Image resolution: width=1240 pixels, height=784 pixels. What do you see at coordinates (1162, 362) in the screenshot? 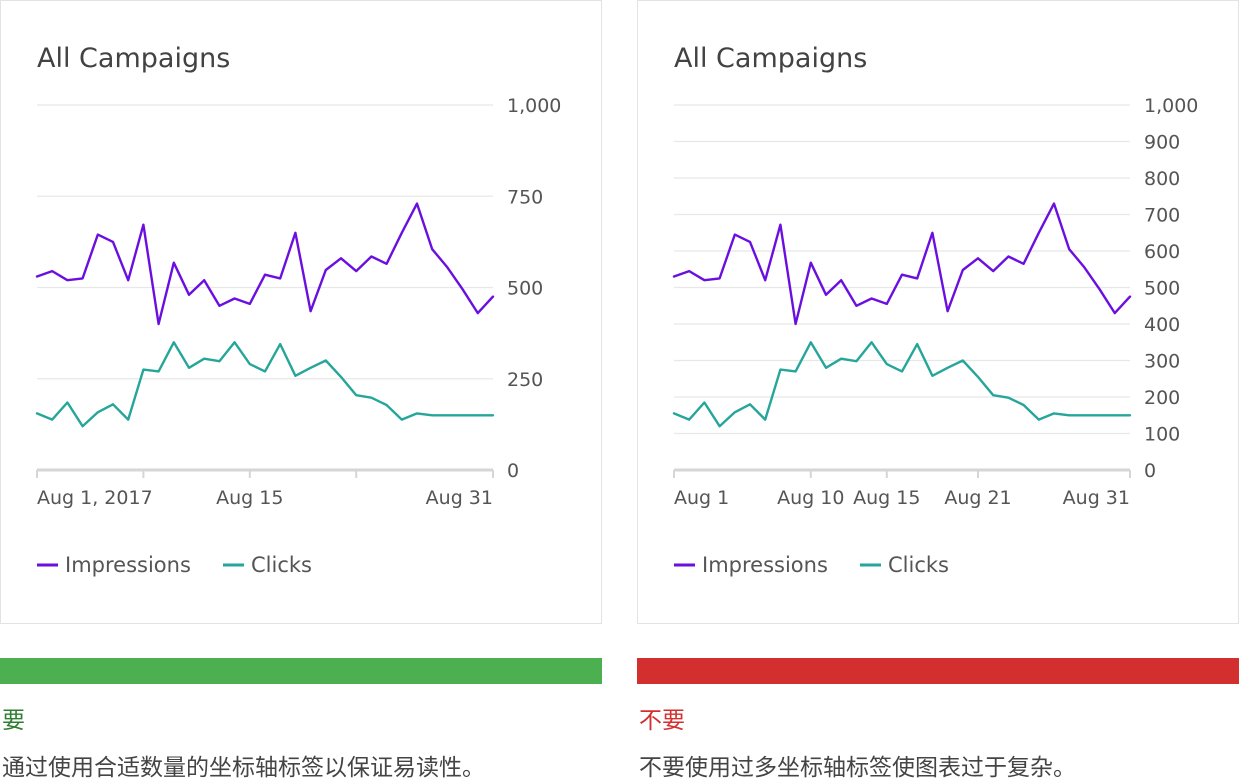
I see `y-tick-label: 300` at bounding box center [1162, 362].